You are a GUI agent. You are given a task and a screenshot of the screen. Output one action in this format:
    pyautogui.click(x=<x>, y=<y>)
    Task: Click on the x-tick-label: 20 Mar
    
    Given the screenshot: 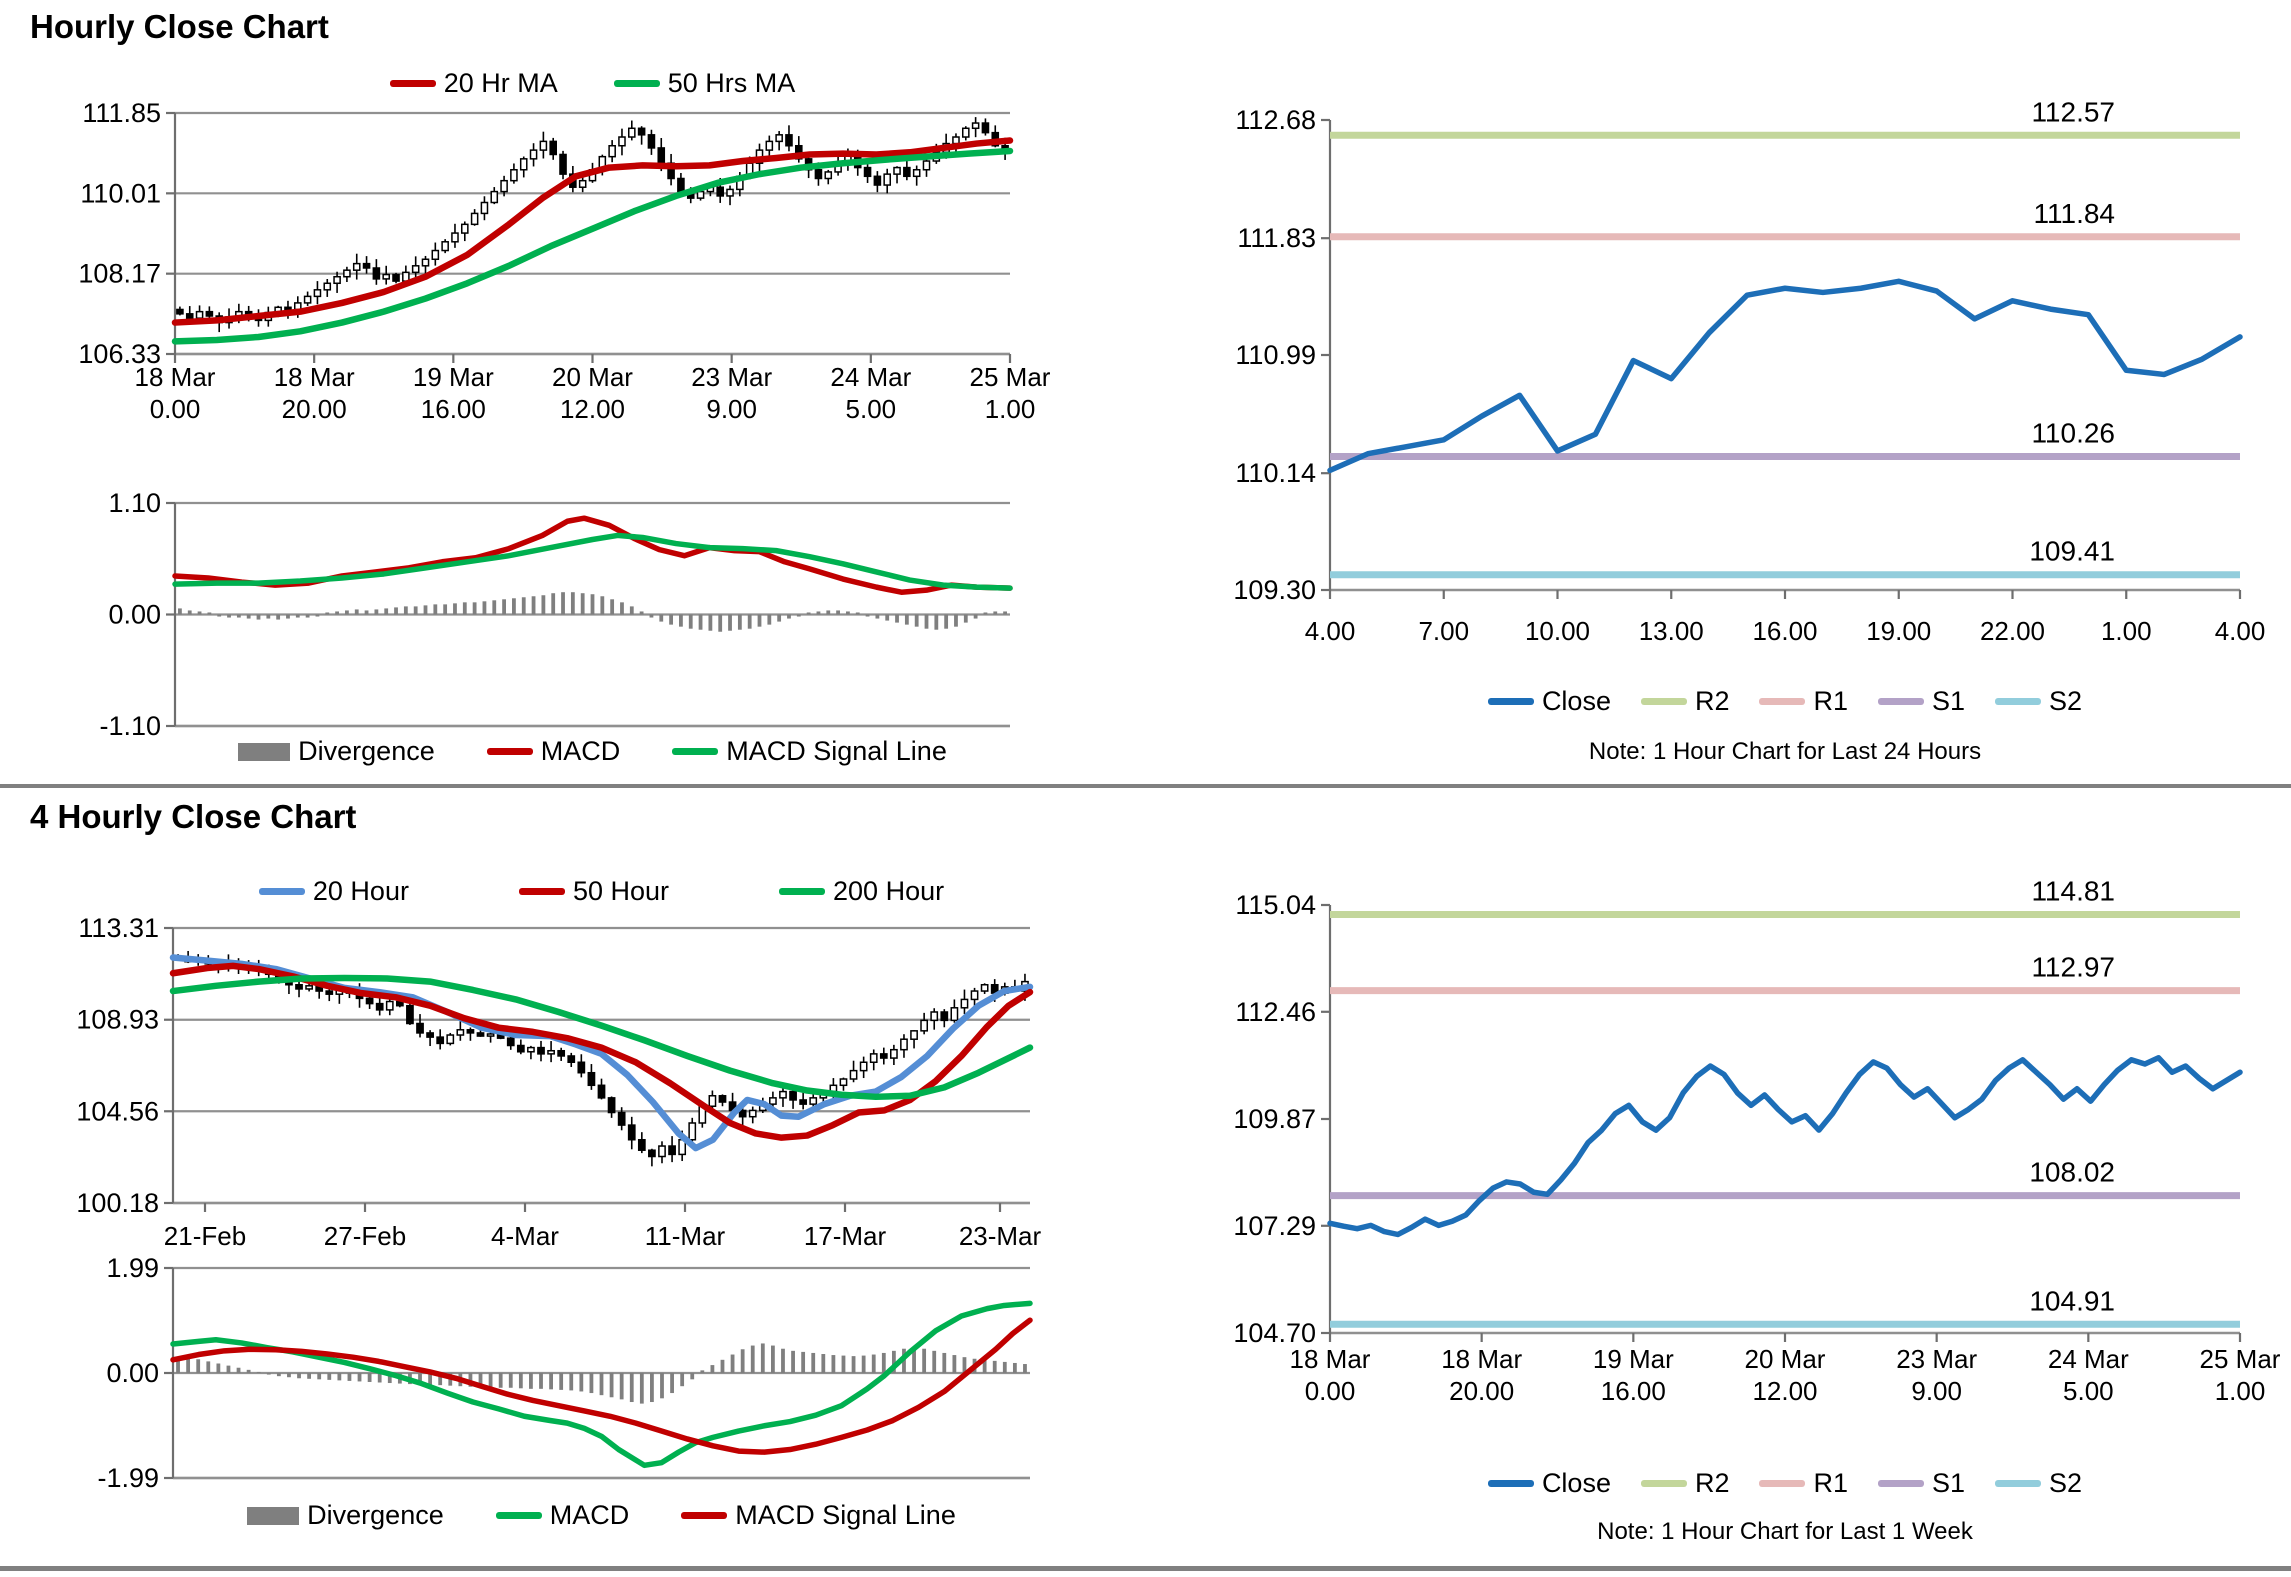 What is the action you would take?
    pyautogui.click(x=592, y=377)
    